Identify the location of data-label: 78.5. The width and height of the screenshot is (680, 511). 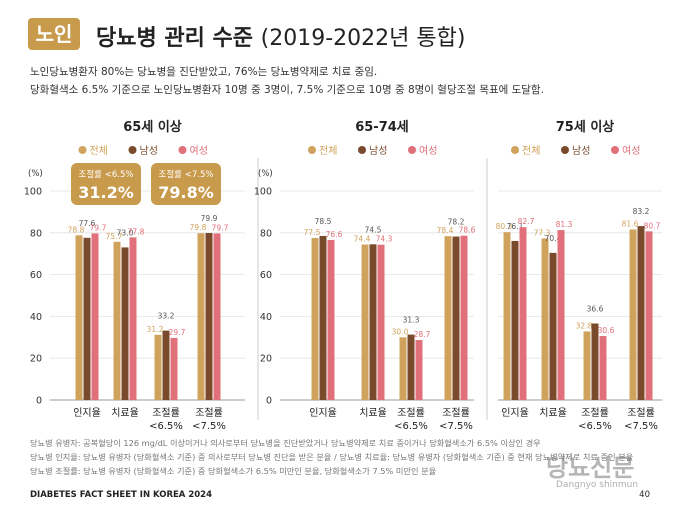
(323, 221).